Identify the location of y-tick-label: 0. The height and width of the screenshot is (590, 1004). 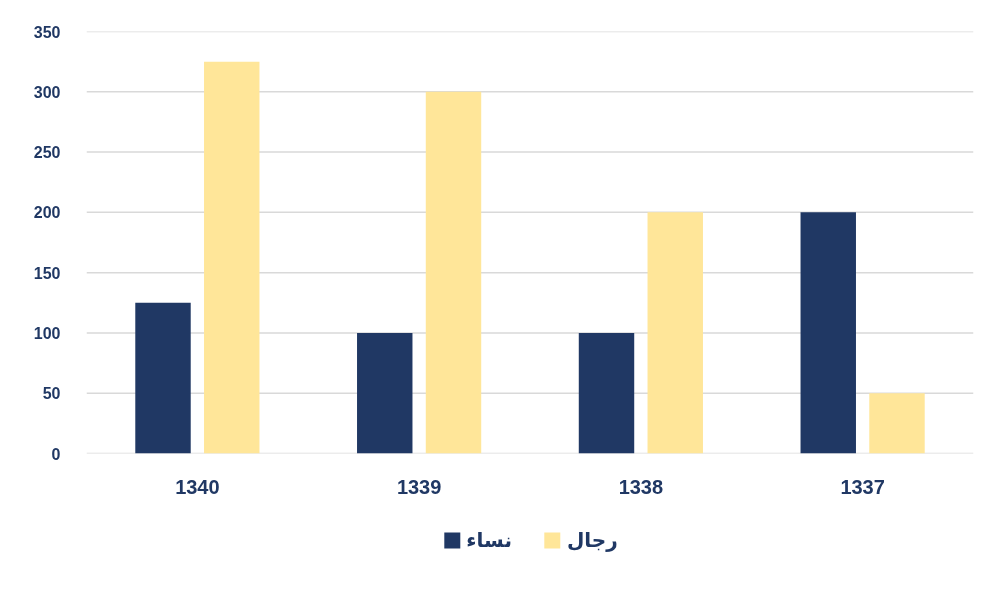
(56, 454).